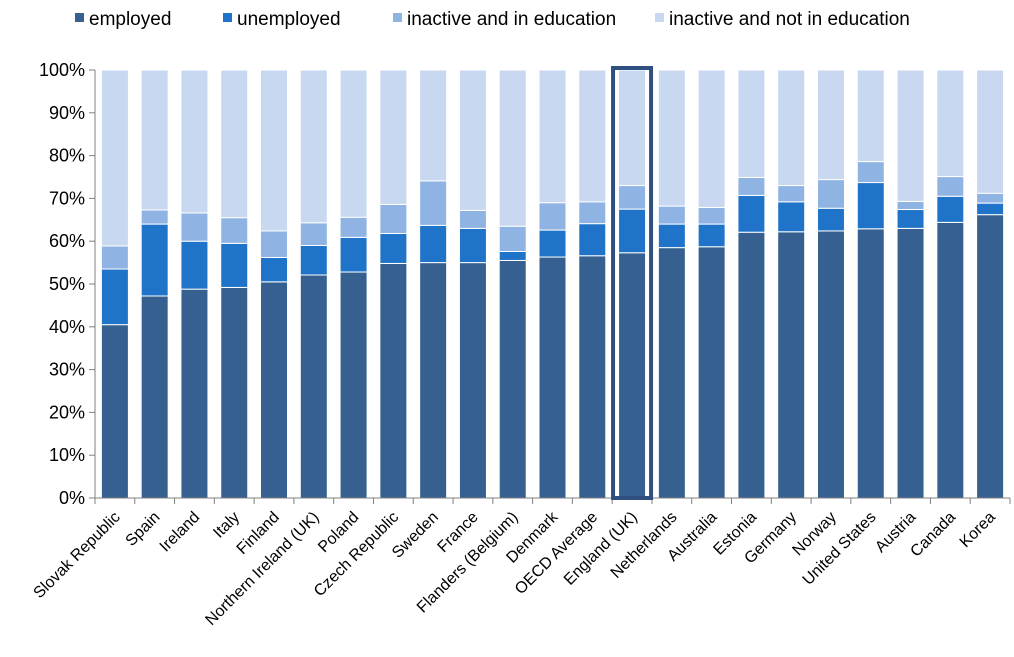 This screenshot has width=1014, height=657. What do you see at coordinates (62, 70) in the screenshot?
I see `y-tick-label-10: 100%` at bounding box center [62, 70].